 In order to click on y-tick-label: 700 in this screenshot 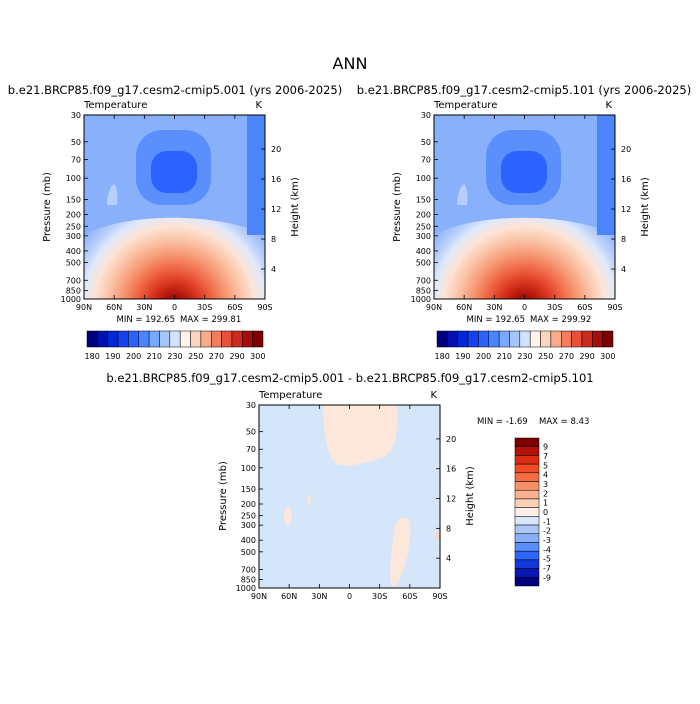, I will do `click(248, 569)`.